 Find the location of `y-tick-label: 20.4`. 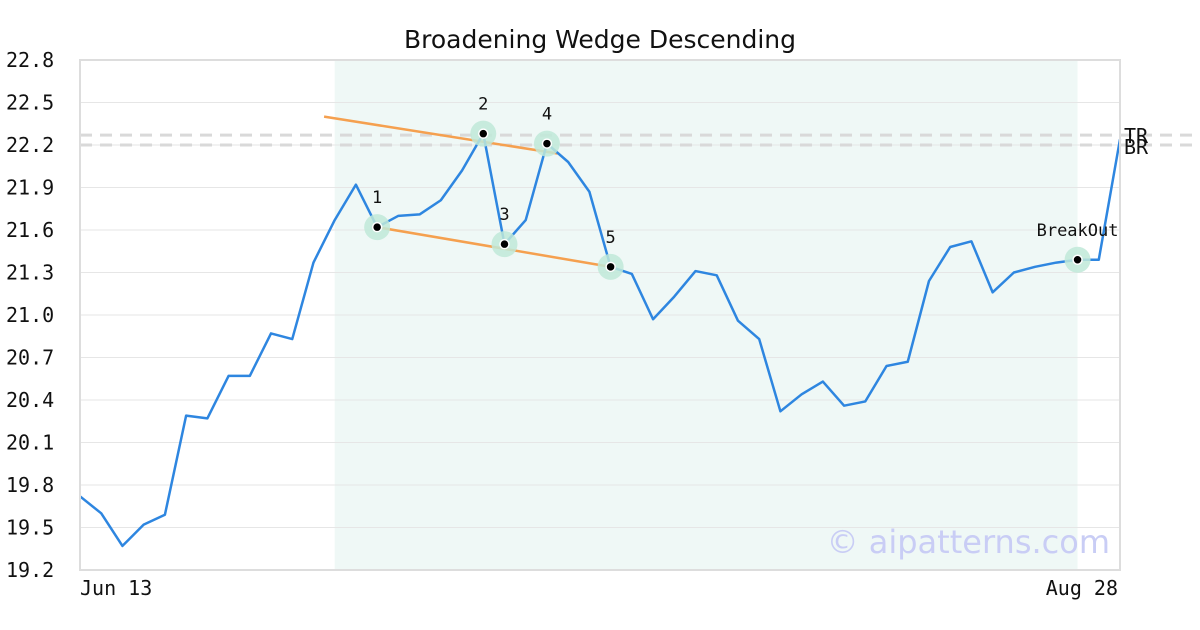

y-tick-label: 20.4 is located at coordinates (30, 400).